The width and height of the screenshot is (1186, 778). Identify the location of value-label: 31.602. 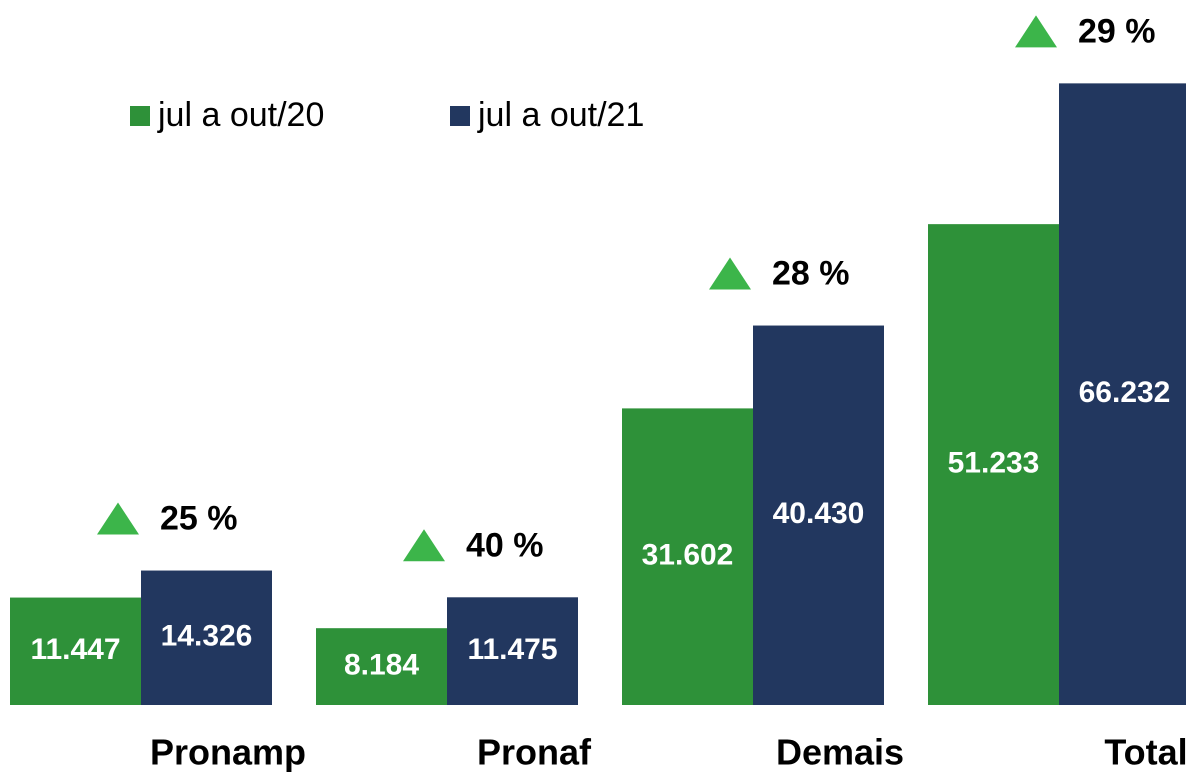
(688, 555).